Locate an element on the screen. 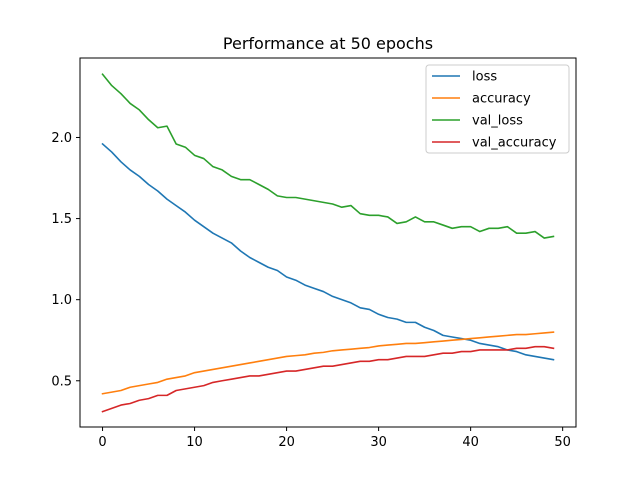  series-line-val-accuracy is located at coordinates (328, 379).